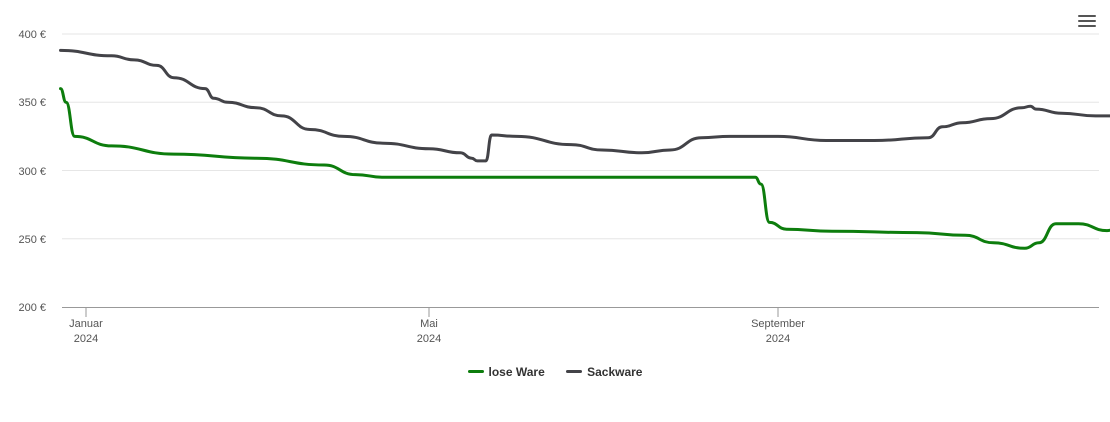 The height and width of the screenshot is (422, 1110). I want to click on x-tick-month: Januar, so click(86, 324).